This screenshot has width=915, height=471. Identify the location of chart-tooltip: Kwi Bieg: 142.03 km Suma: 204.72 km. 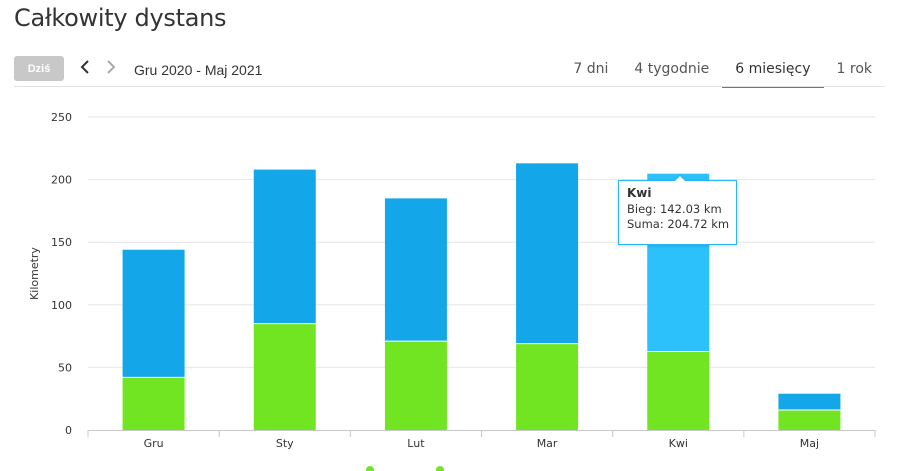
(677, 209).